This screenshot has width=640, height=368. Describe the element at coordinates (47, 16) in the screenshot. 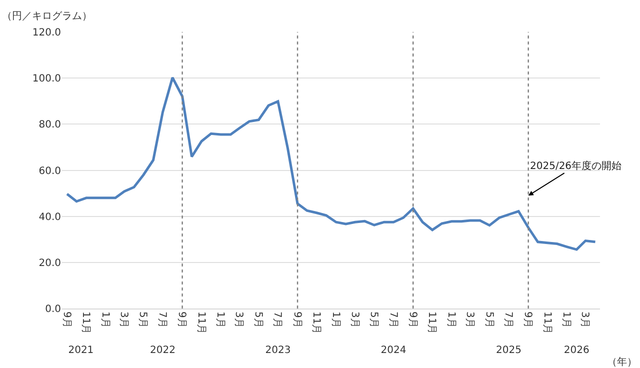

I see `y-axis-title: （円／キログラム）` at that location.